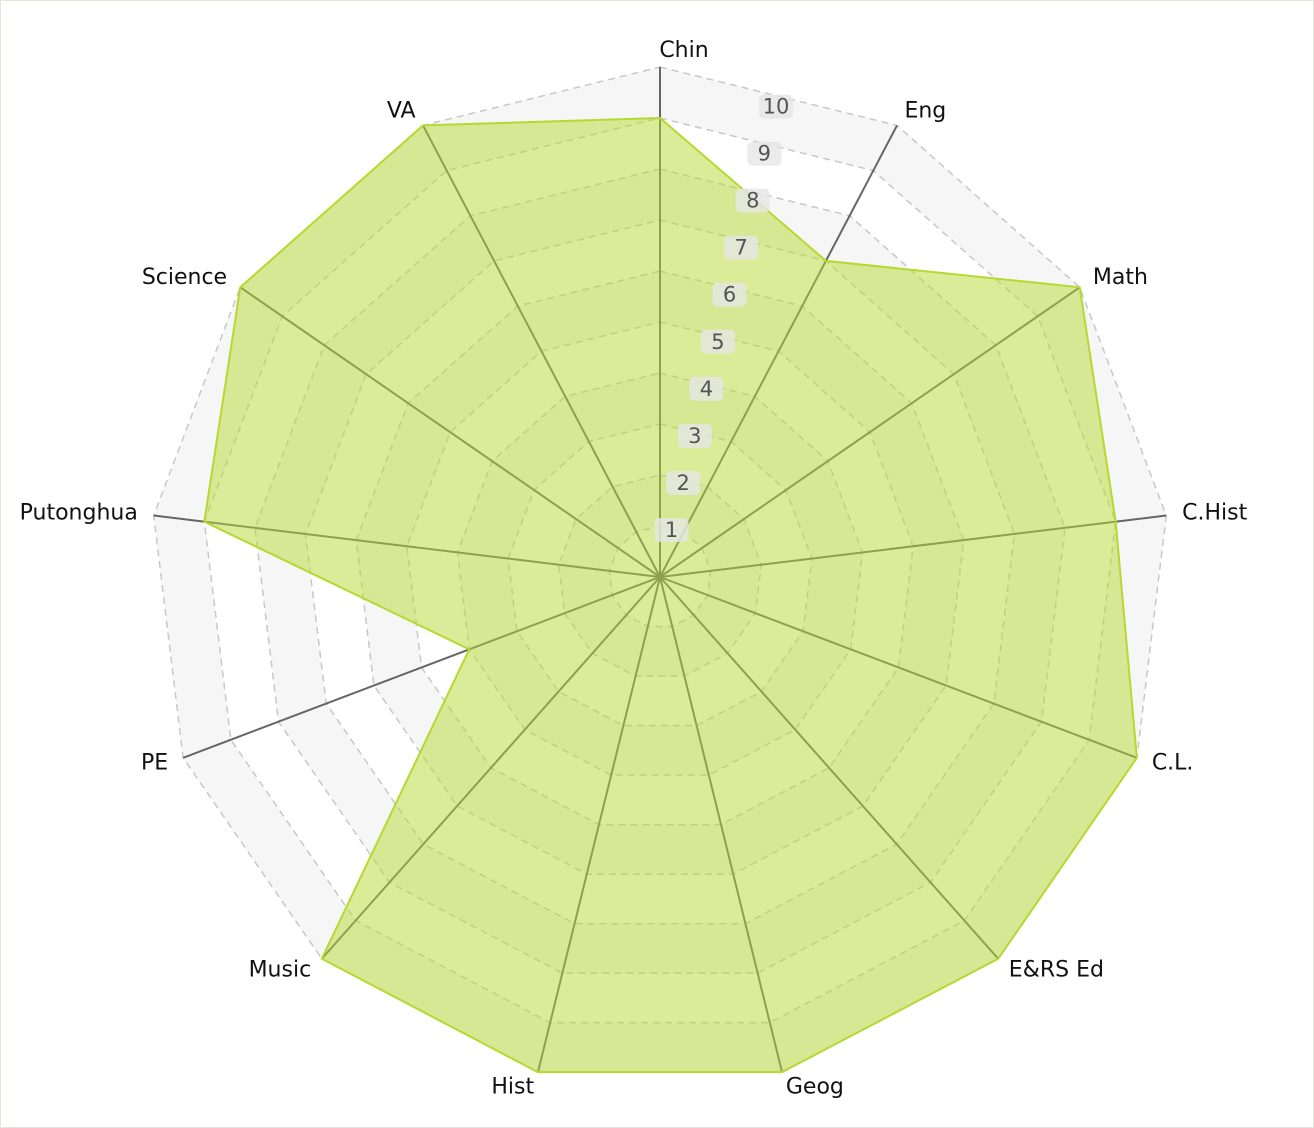  I want to click on axis-label: VA, so click(401, 110).